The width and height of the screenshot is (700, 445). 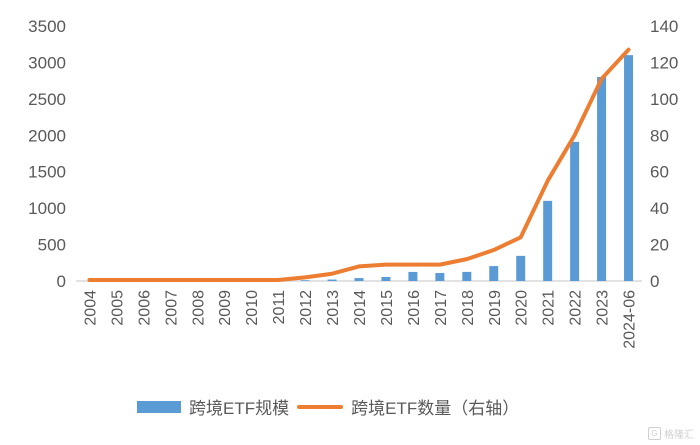 I want to click on legend-item-bar: 跨境ETF规模, so click(x=213, y=406).